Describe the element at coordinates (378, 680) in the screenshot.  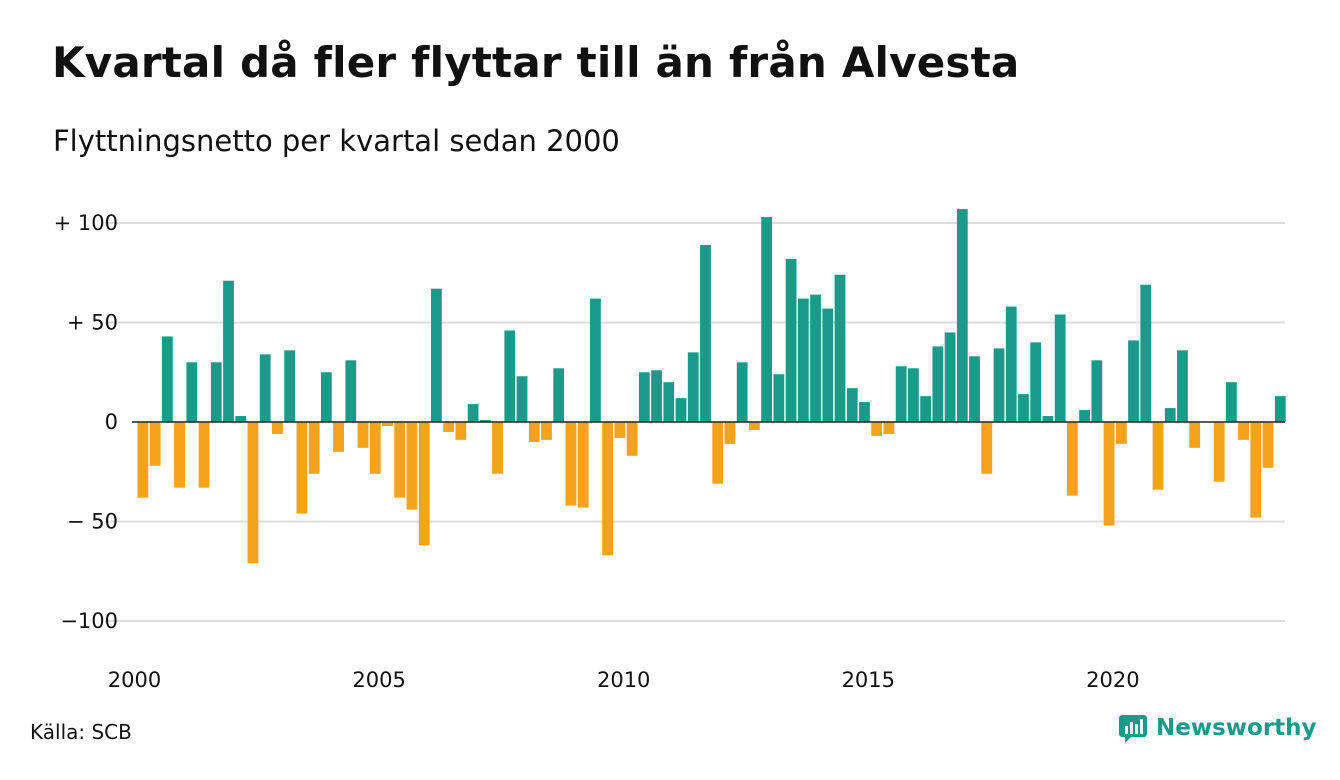
I see `x-tick-label: 2005` at that location.